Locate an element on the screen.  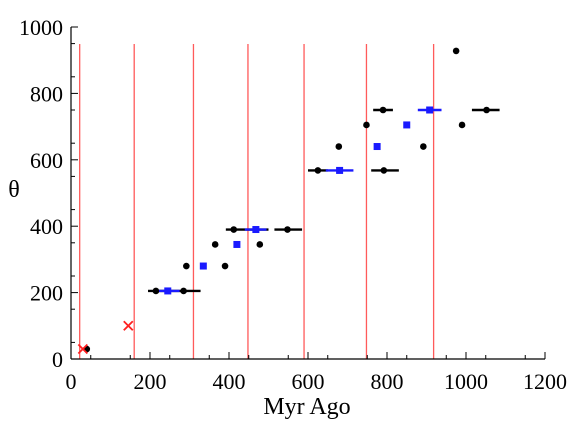
x-tick-label: 1200 is located at coordinates (545, 381).